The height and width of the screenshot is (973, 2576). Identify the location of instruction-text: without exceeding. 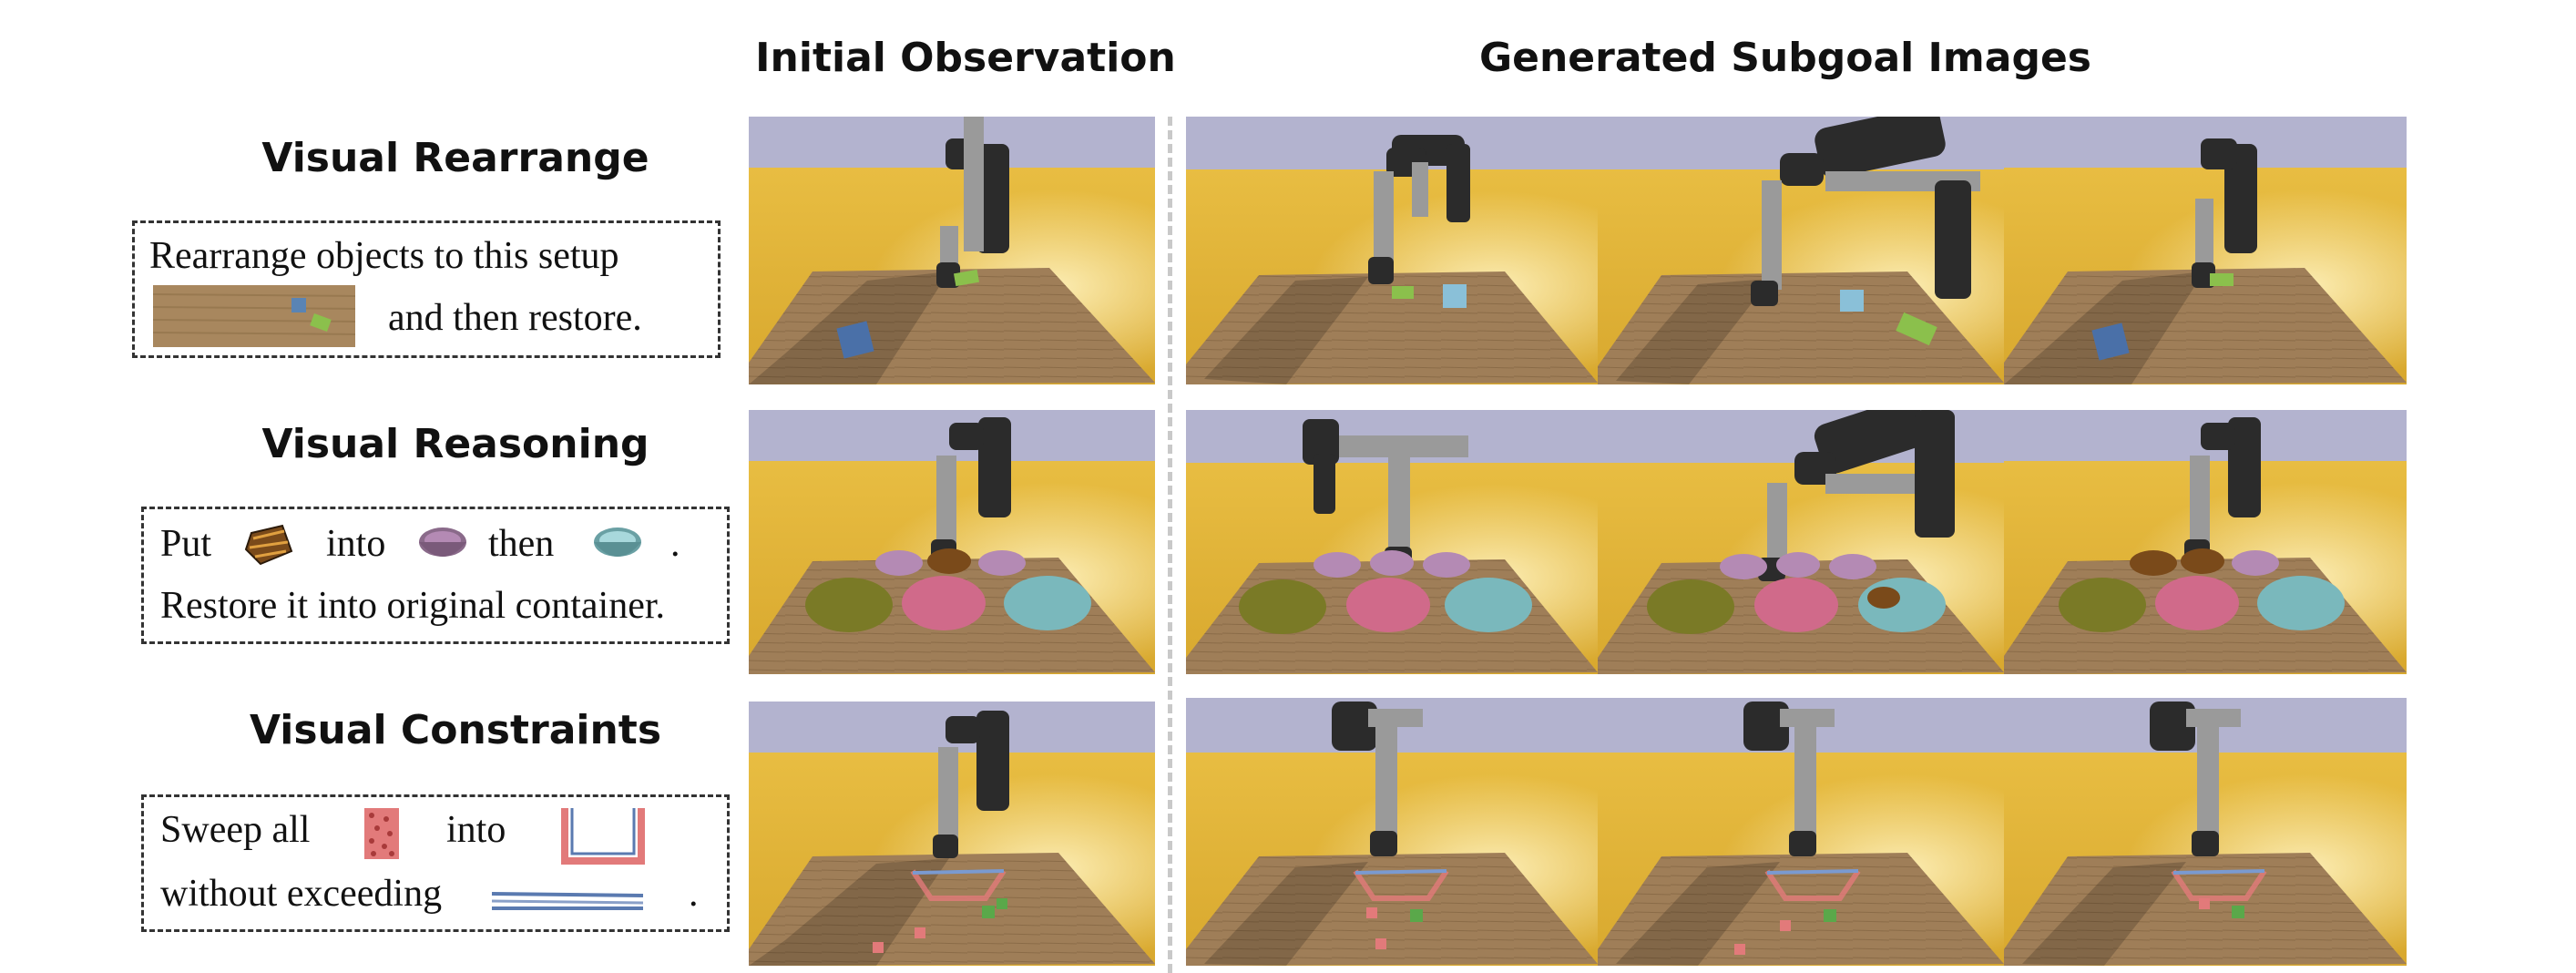
(301, 894).